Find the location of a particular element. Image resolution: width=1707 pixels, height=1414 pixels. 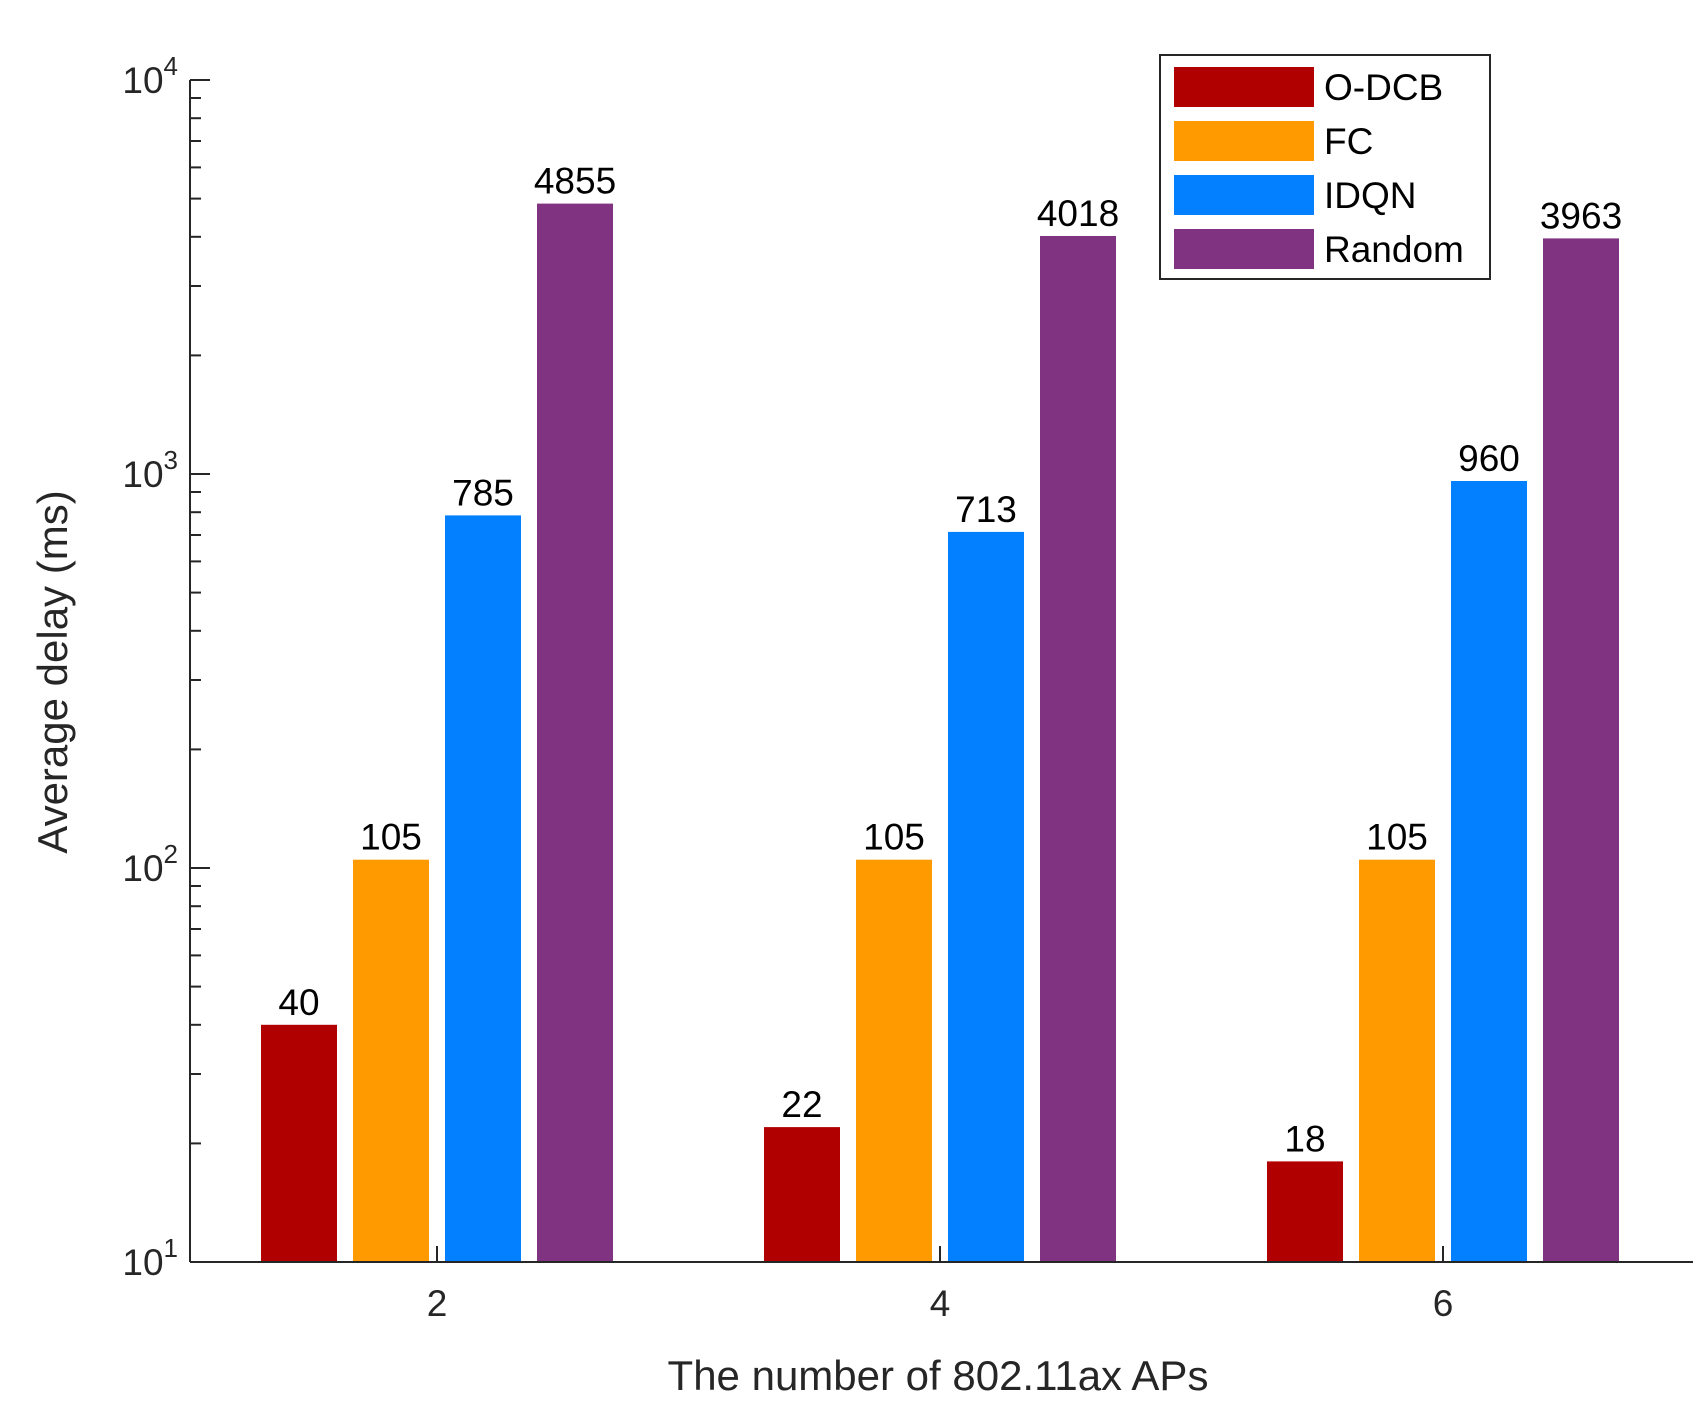

data-label-fc-4: 105 is located at coordinates (894, 837).